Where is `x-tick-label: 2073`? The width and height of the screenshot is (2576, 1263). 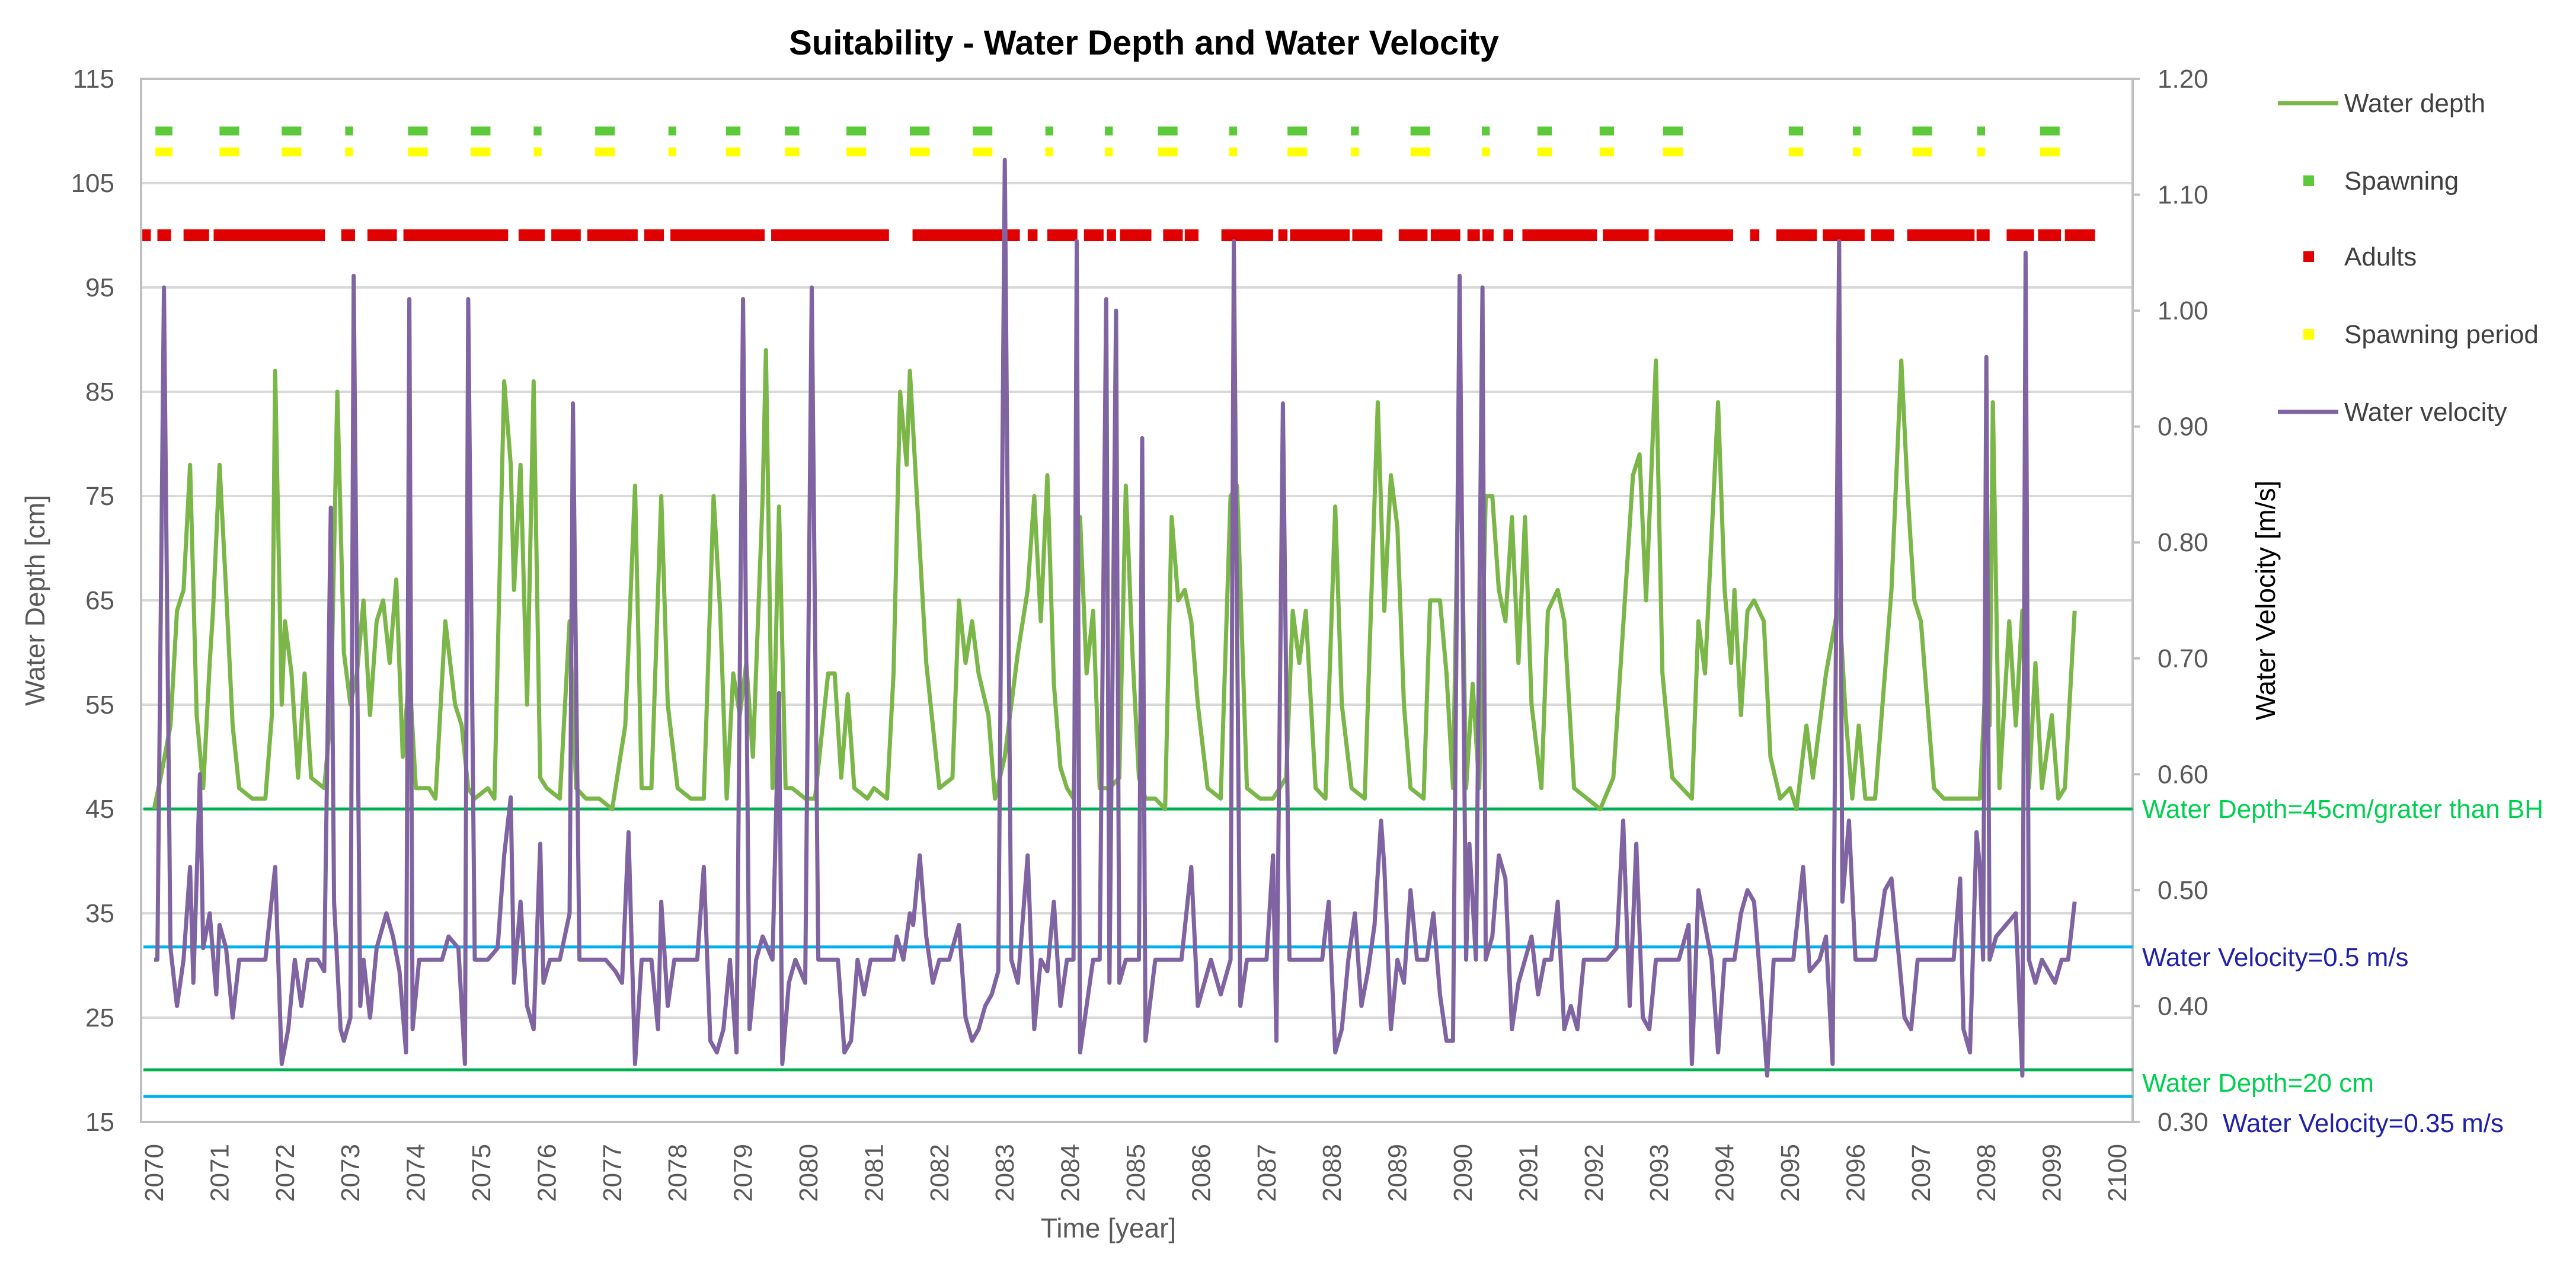
x-tick-label: 2073 is located at coordinates (350, 1173).